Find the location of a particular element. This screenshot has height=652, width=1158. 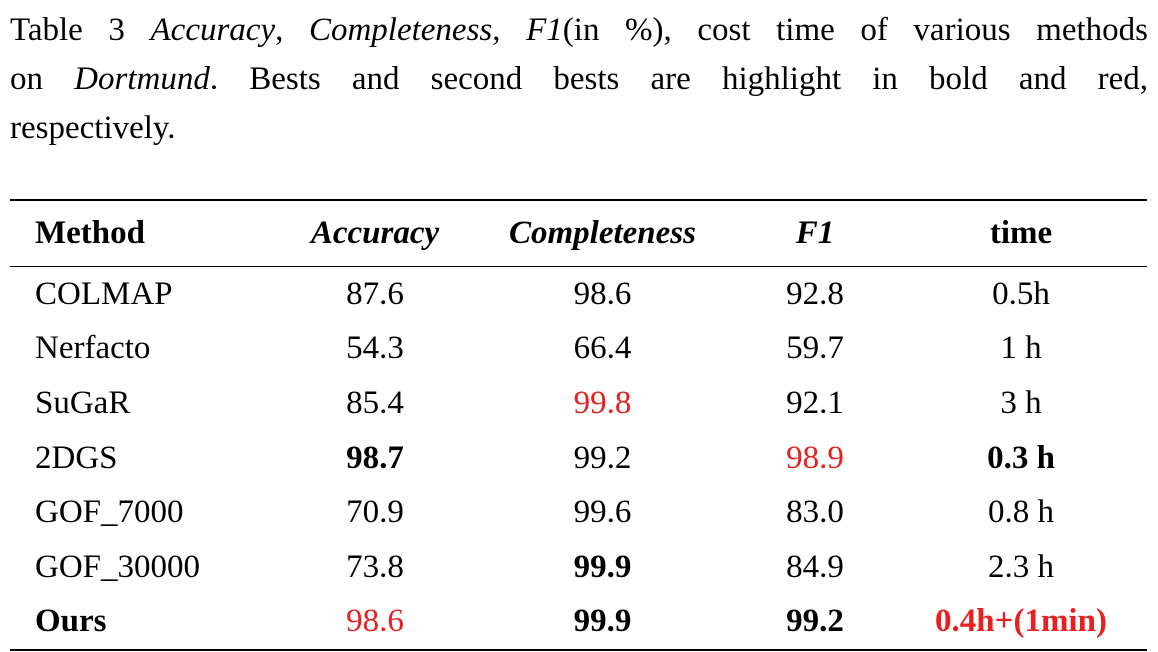

header-accuracy: Accuracy is located at coordinates (375, 233).